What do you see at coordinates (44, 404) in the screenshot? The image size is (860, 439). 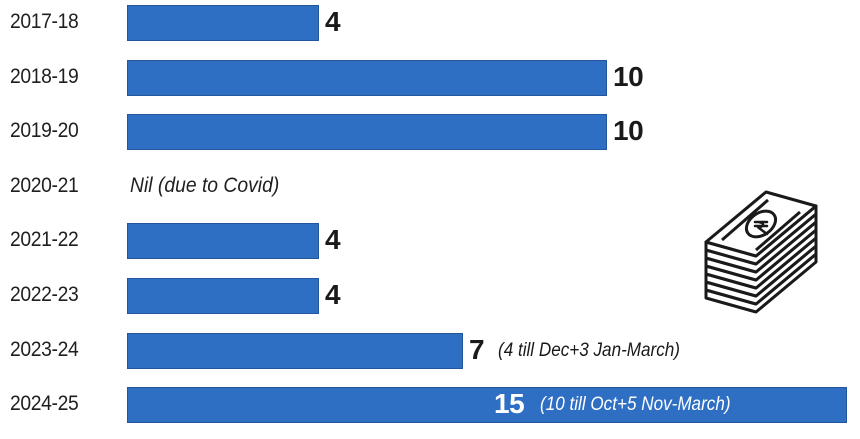 I see `category-label: 2024-25` at bounding box center [44, 404].